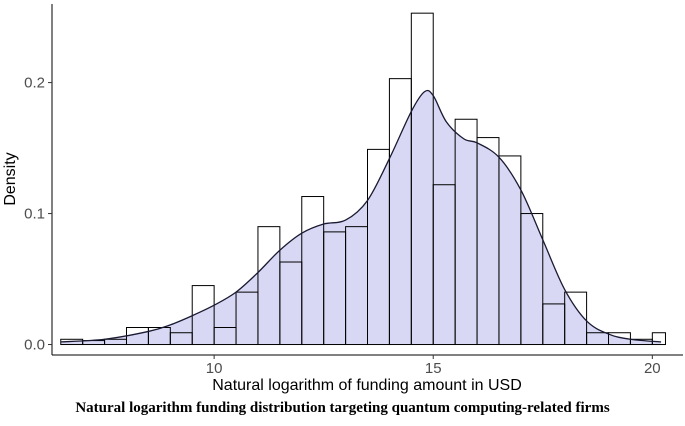 The height and width of the screenshot is (426, 685). I want to click on x-tick-label: 20, so click(652, 368).